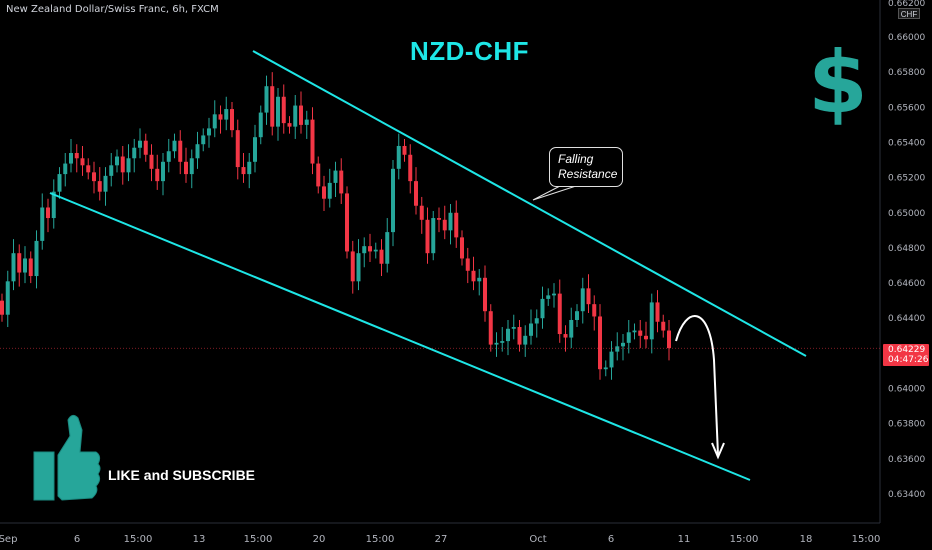  What do you see at coordinates (838, 83) in the screenshot?
I see `dollar-sign-icon: $` at bounding box center [838, 83].